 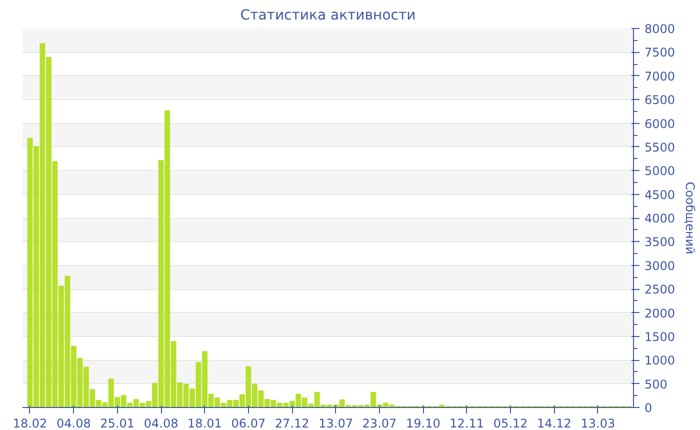 What do you see at coordinates (660, 195) in the screenshot?
I see `y-tick-label: 4500` at bounding box center [660, 195].